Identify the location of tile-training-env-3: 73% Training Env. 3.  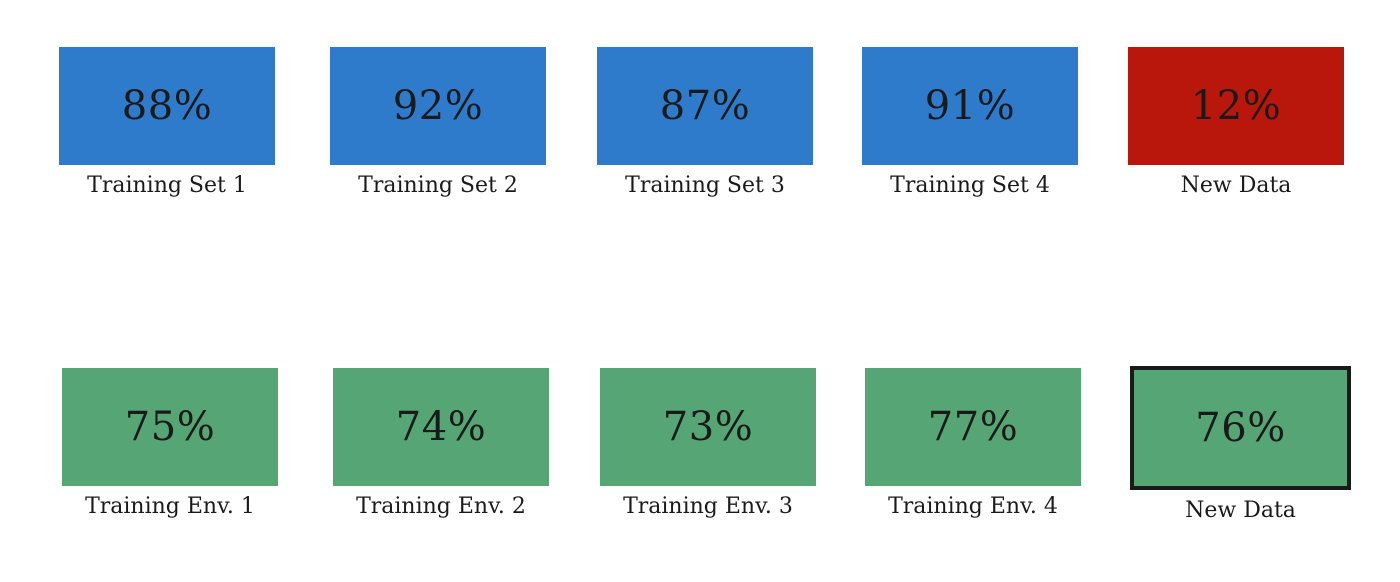
(708, 443).